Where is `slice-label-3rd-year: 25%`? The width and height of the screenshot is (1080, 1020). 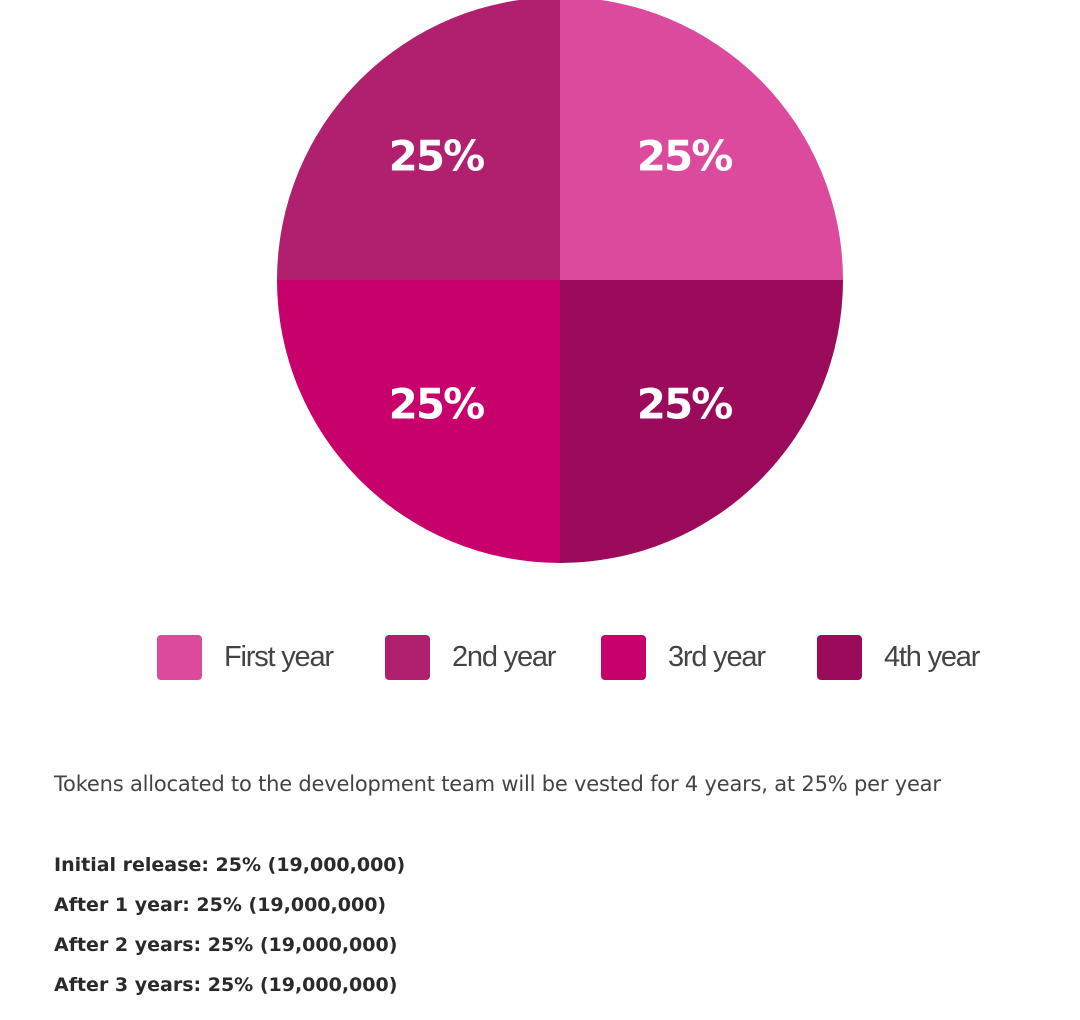
slice-label-3rd-year: 25% is located at coordinates (436, 404).